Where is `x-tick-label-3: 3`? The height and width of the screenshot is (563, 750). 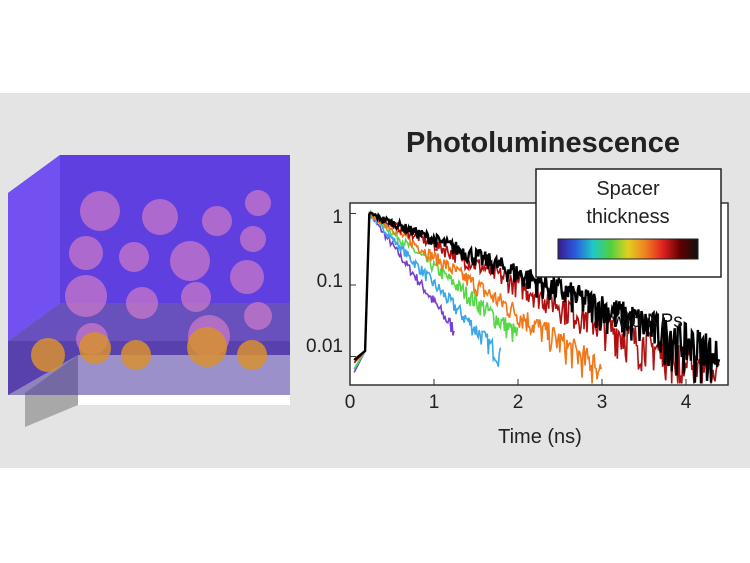 x-tick-label-3: 3 is located at coordinates (602, 402).